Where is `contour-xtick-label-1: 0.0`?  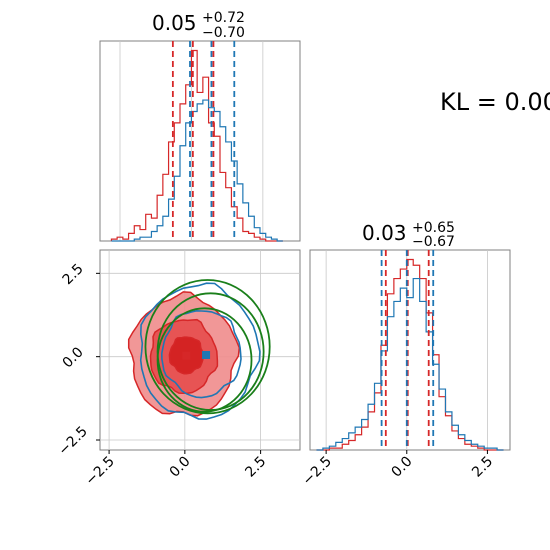
contour-xtick-label-1: 0.0 is located at coordinates (180, 467).